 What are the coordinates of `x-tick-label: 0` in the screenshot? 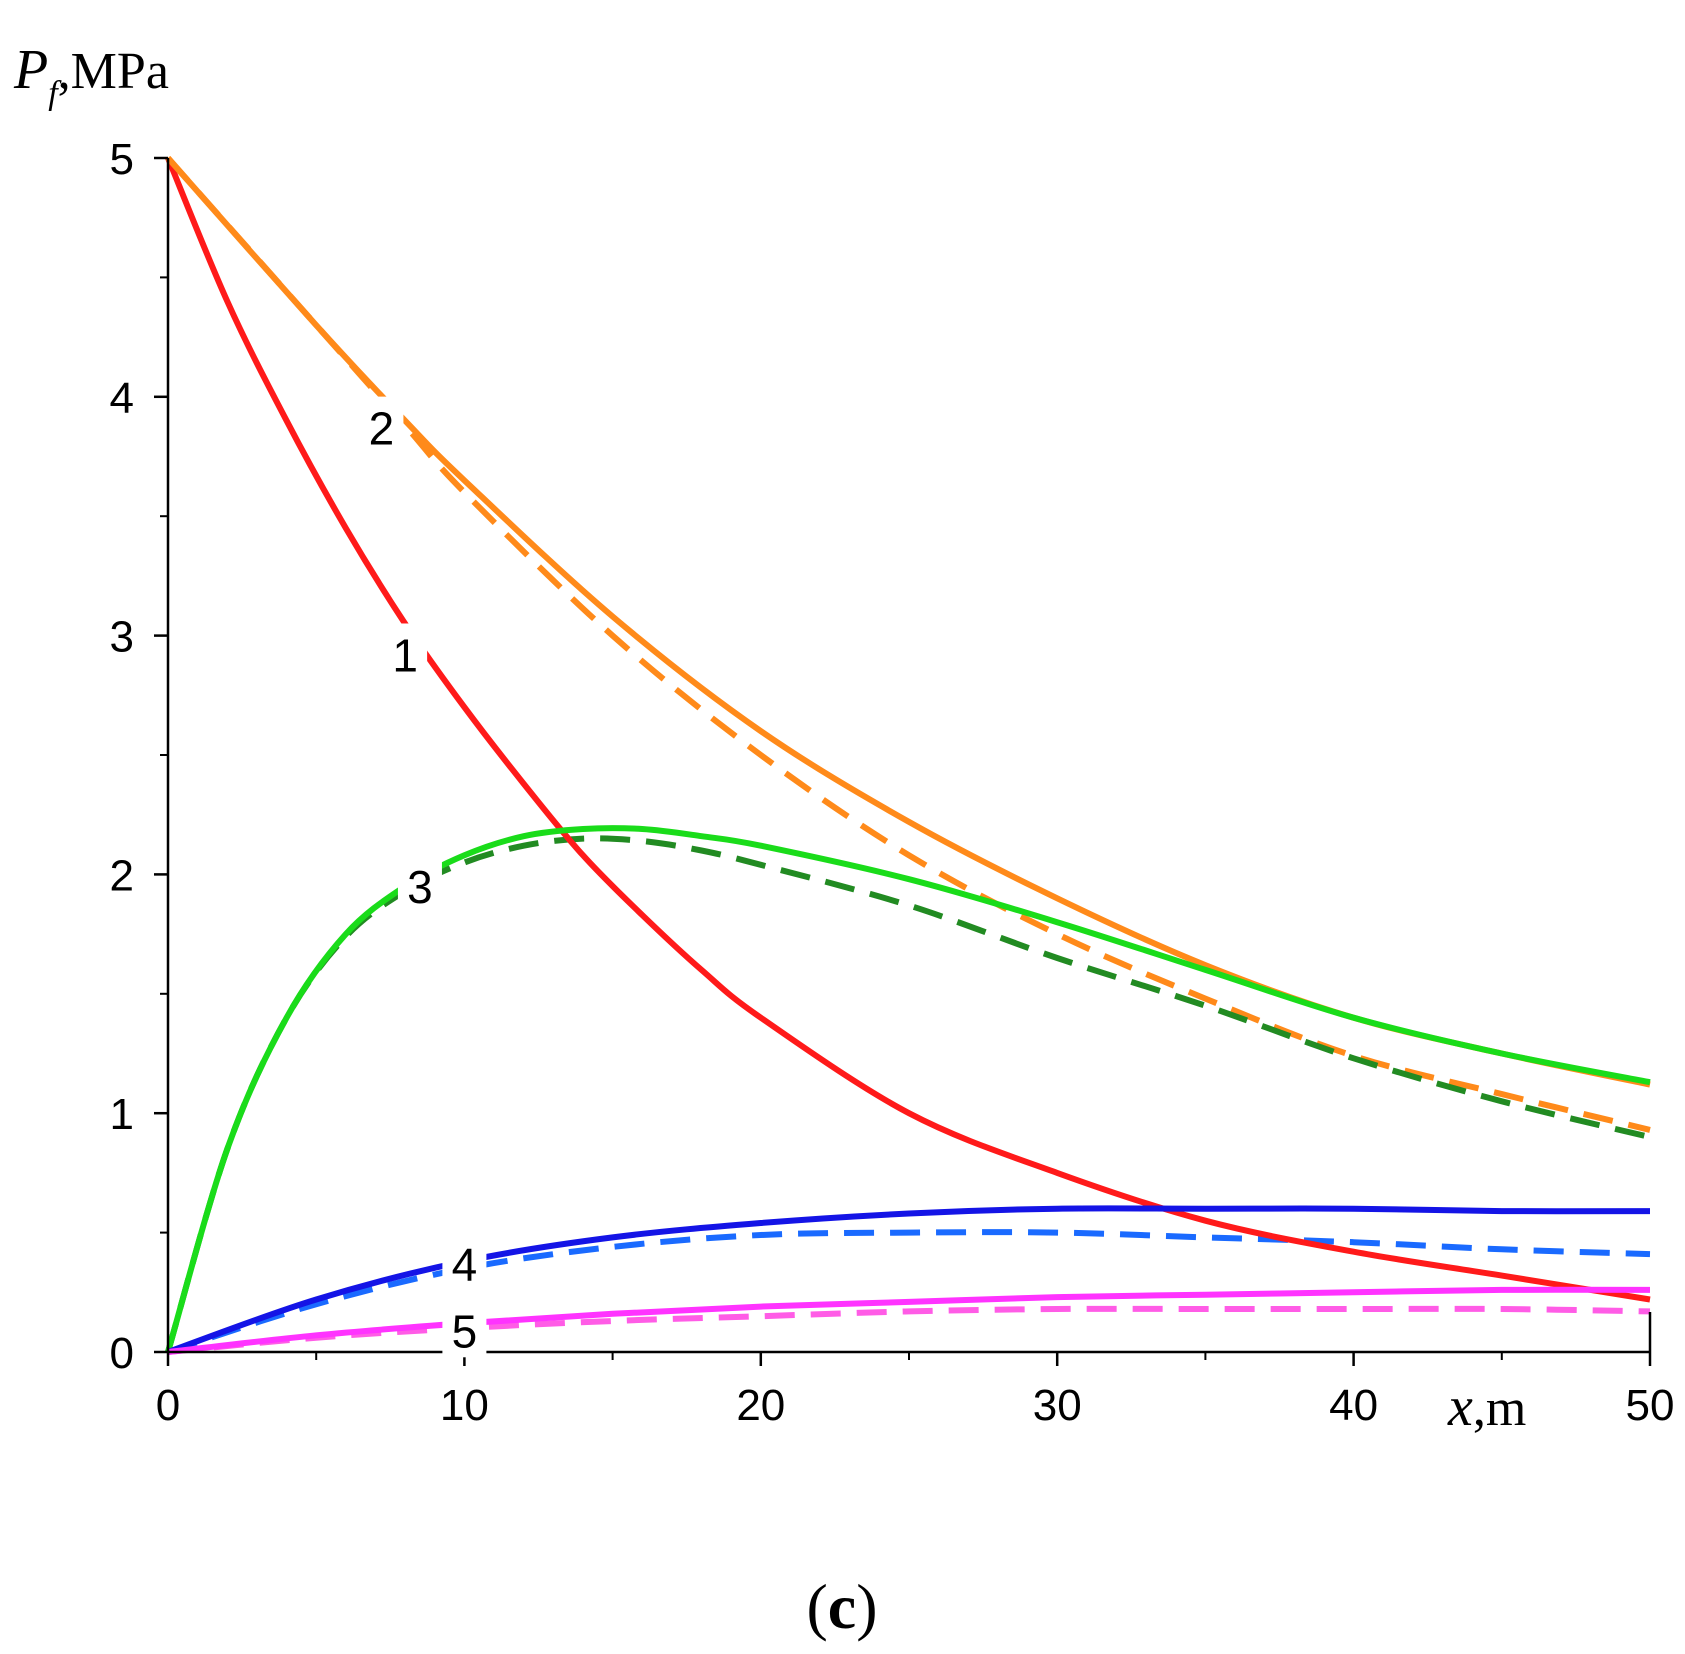 It's located at (168, 1405).